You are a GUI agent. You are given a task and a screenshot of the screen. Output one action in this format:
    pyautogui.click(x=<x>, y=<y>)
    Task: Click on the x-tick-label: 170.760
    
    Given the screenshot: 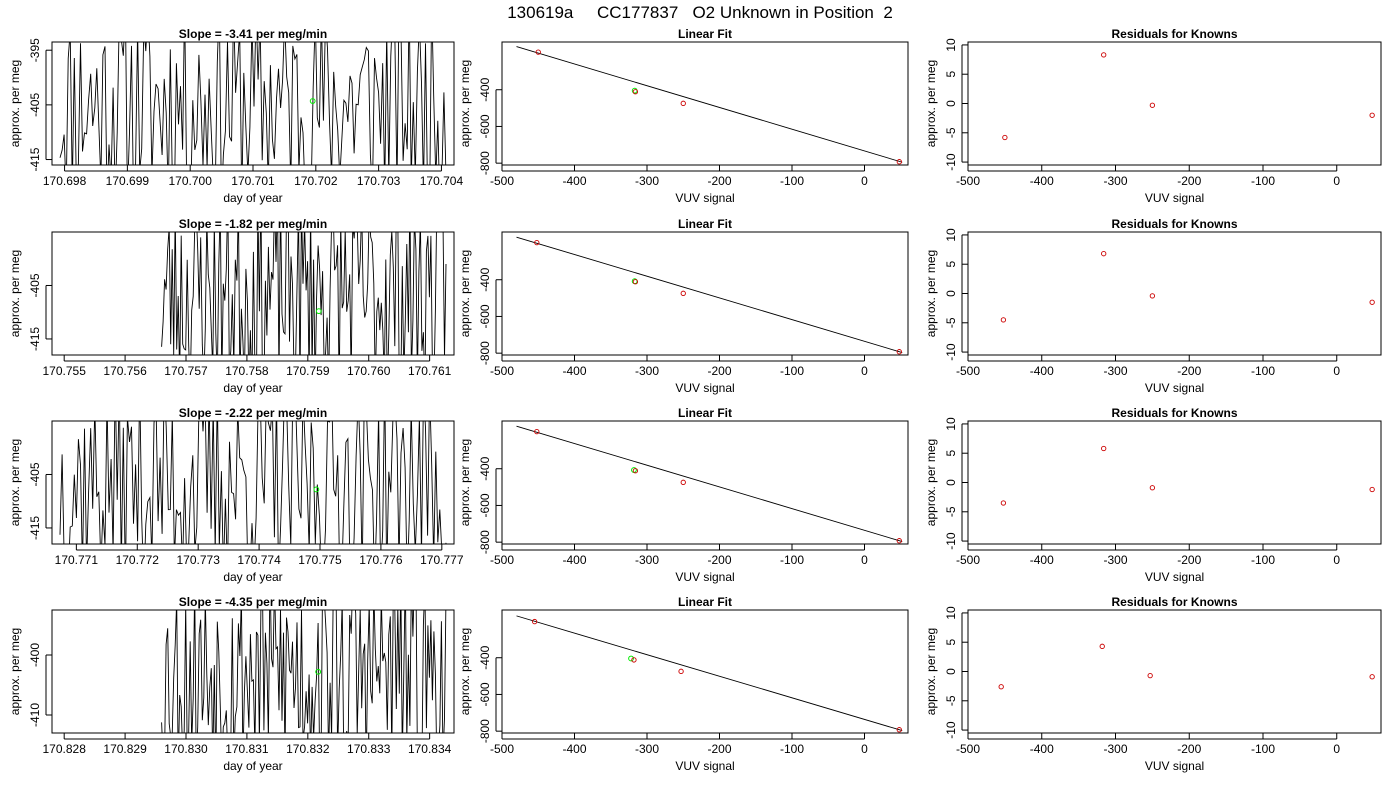 What is the action you would take?
    pyautogui.click(x=369, y=371)
    